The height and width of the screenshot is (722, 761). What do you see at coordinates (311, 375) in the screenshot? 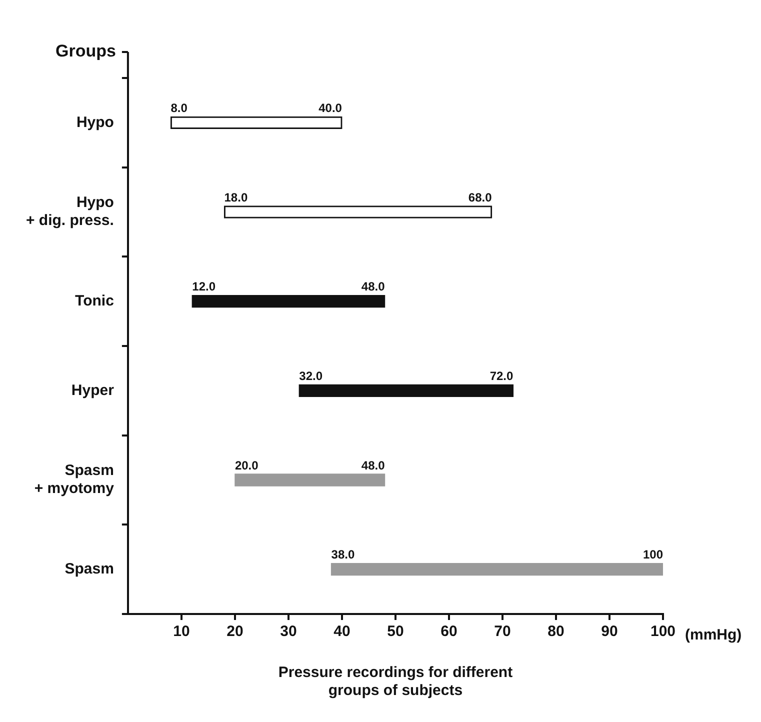
I see `annotation: 32.0` at bounding box center [311, 375].